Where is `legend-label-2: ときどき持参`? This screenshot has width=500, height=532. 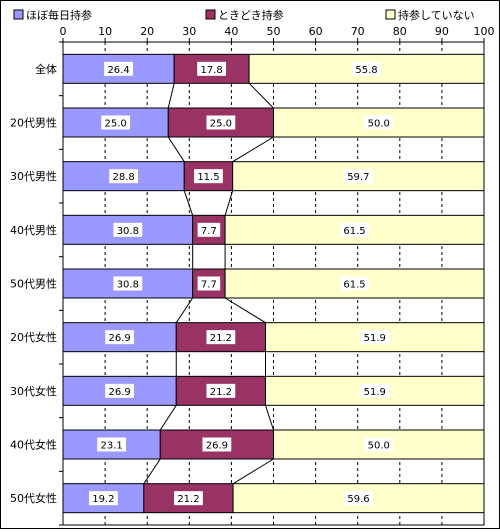
legend-label-2: ときどき持参 is located at coordinates (251, 15).